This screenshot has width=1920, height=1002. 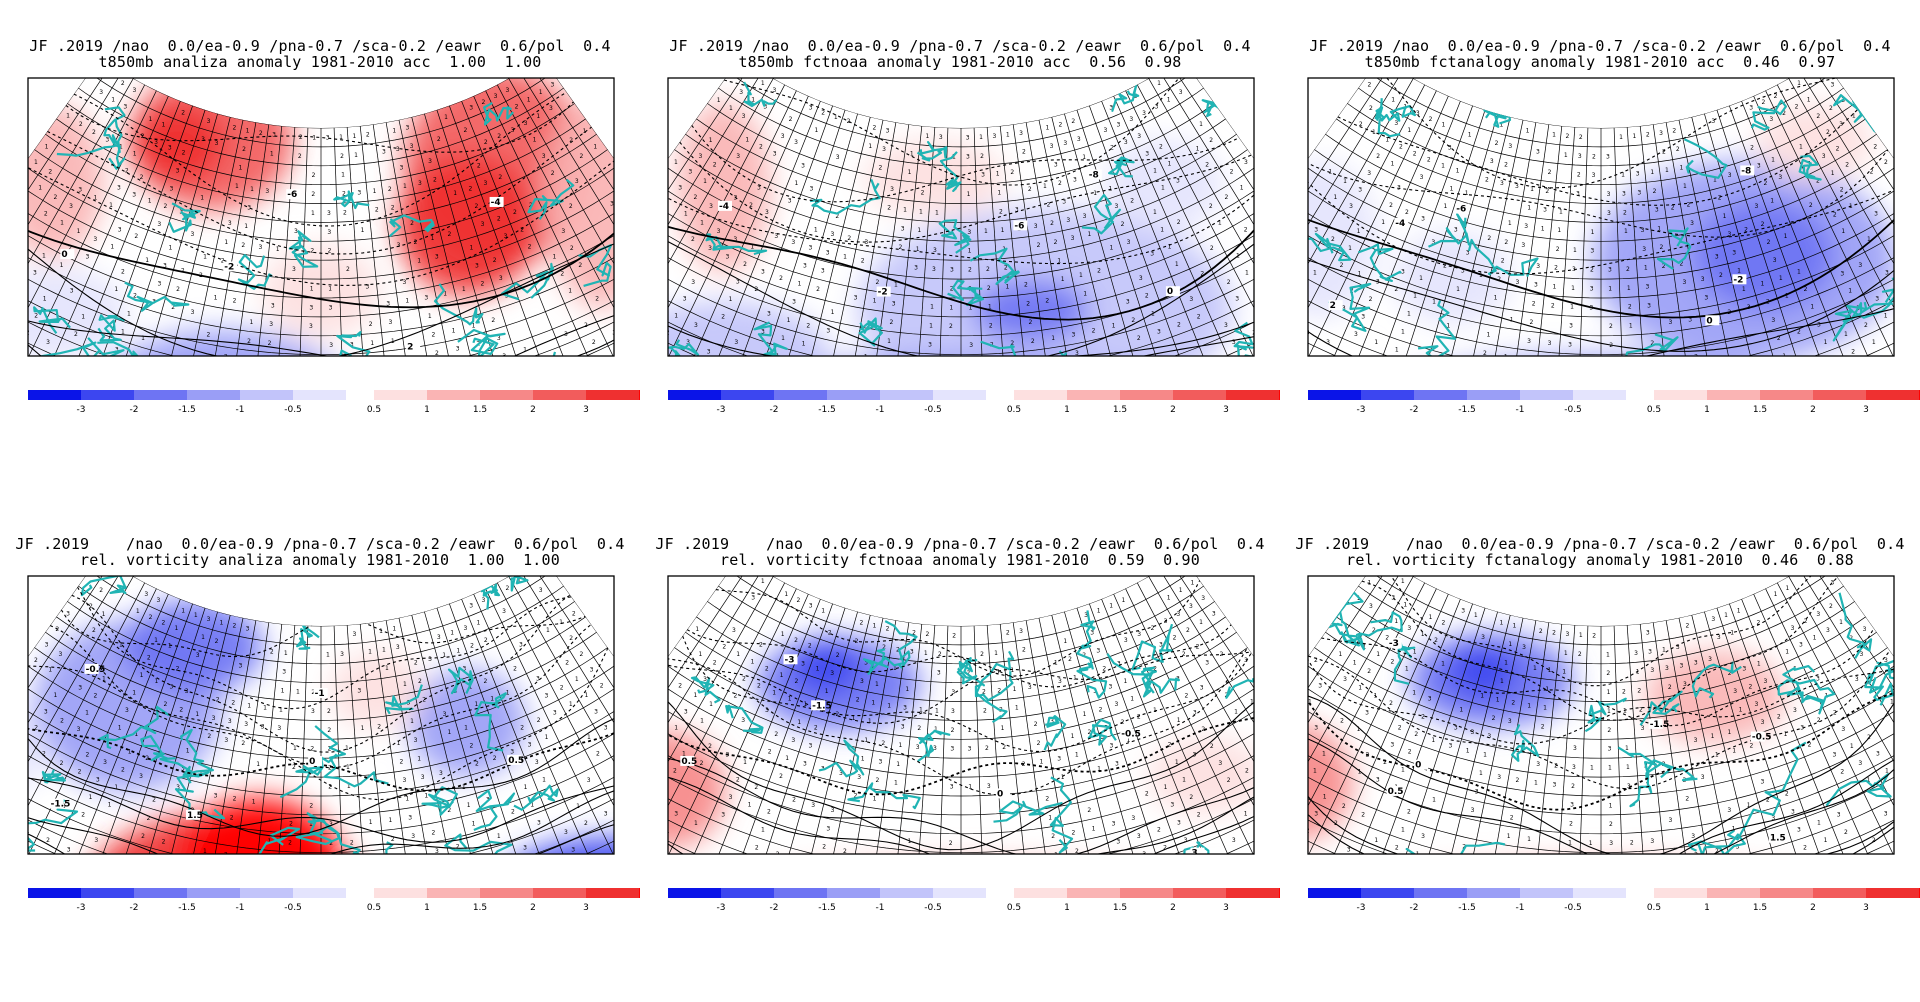 What do you see at coordinates (880, 908) in the screenshot?
I see `colorbar-label: -1` at bounding box center [880, 908].